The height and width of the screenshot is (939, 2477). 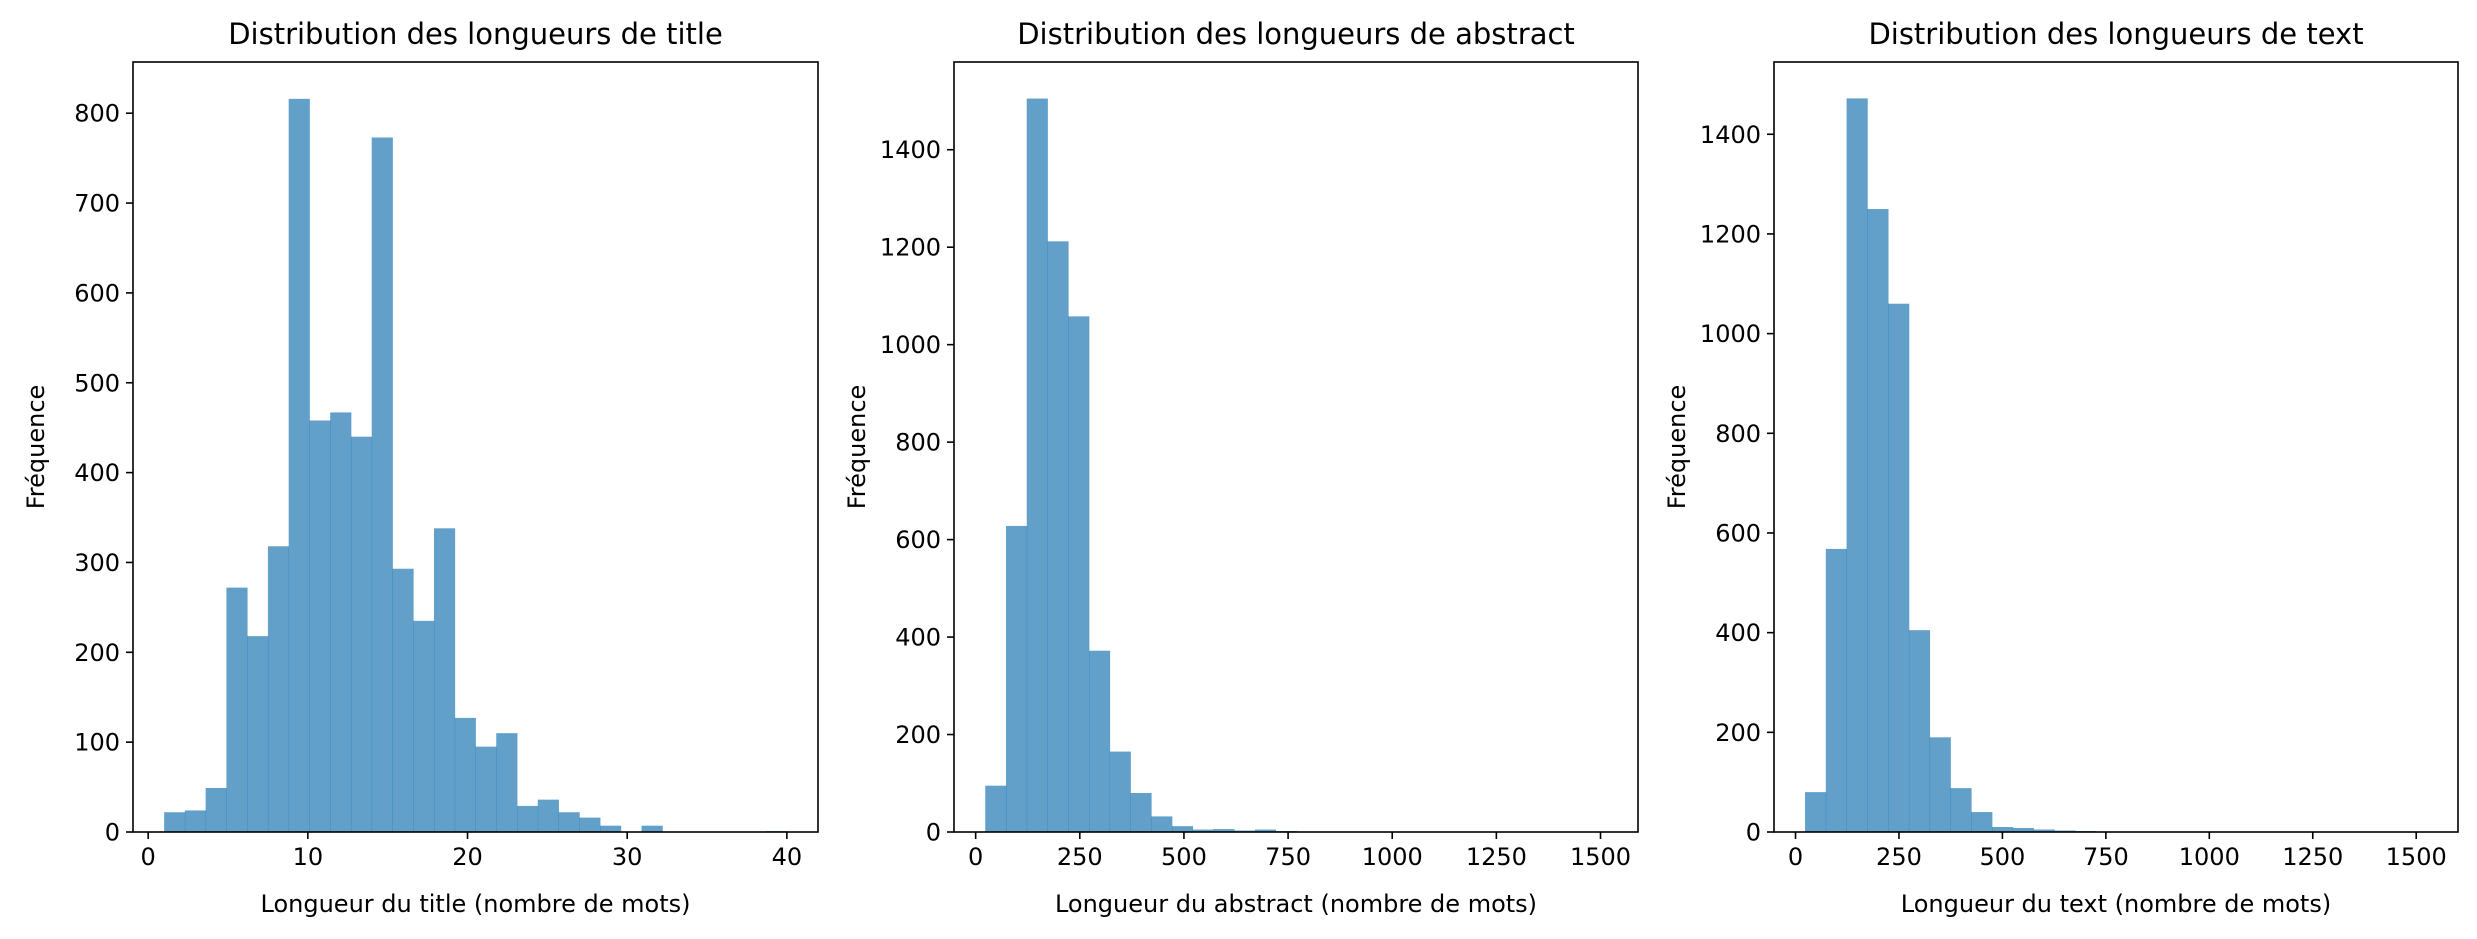 What do you see at coordinates (467, 857) in the screenshot?
I see `x-tick-label: 20` at bounding box center [467, 857].